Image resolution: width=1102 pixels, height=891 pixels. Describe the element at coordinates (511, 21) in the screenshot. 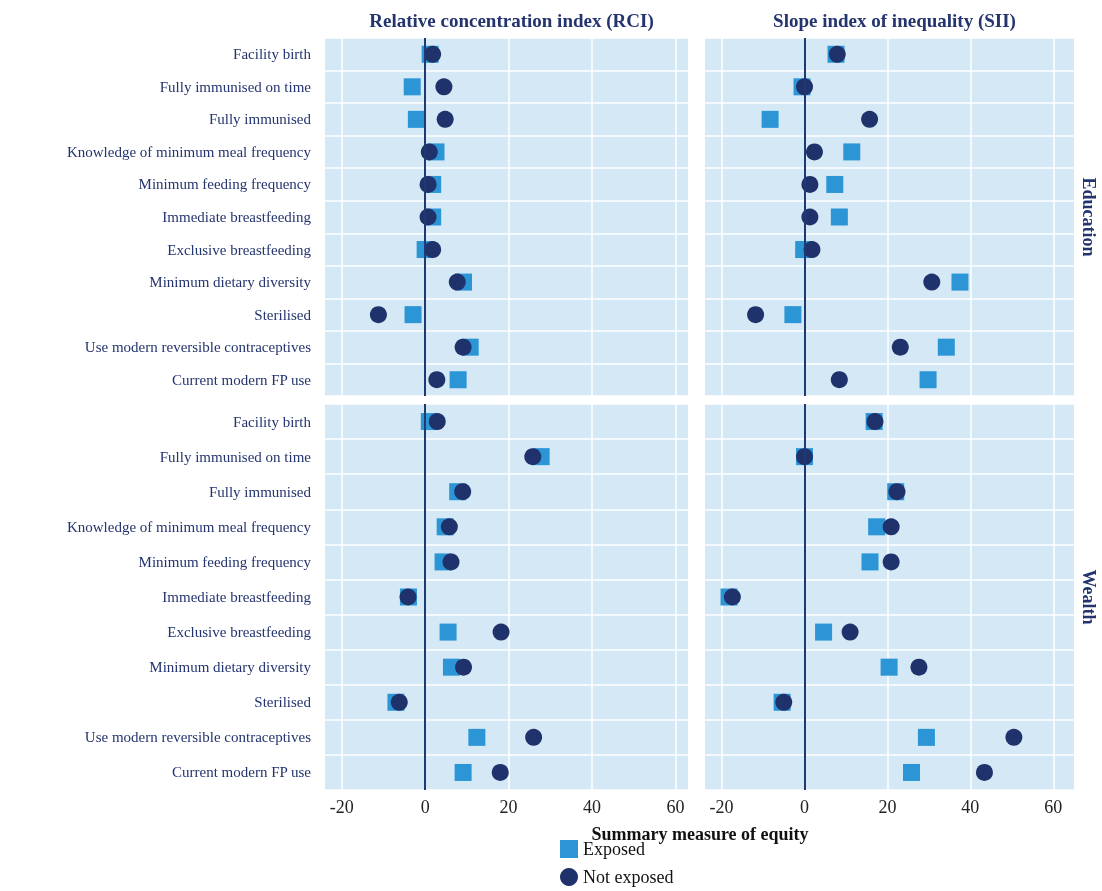

I see `chart-title: Relative concentration index (RCI)` at that location.